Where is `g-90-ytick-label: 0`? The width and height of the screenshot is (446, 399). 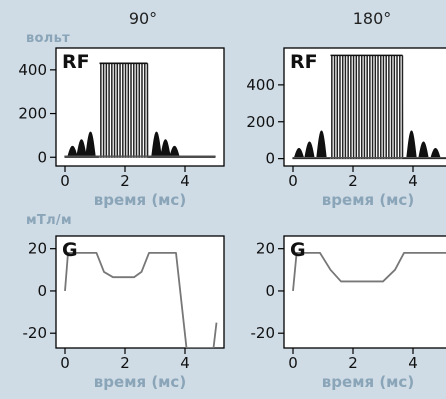
g-90-ytick-label: 0 is located at coordinates (42, 291).